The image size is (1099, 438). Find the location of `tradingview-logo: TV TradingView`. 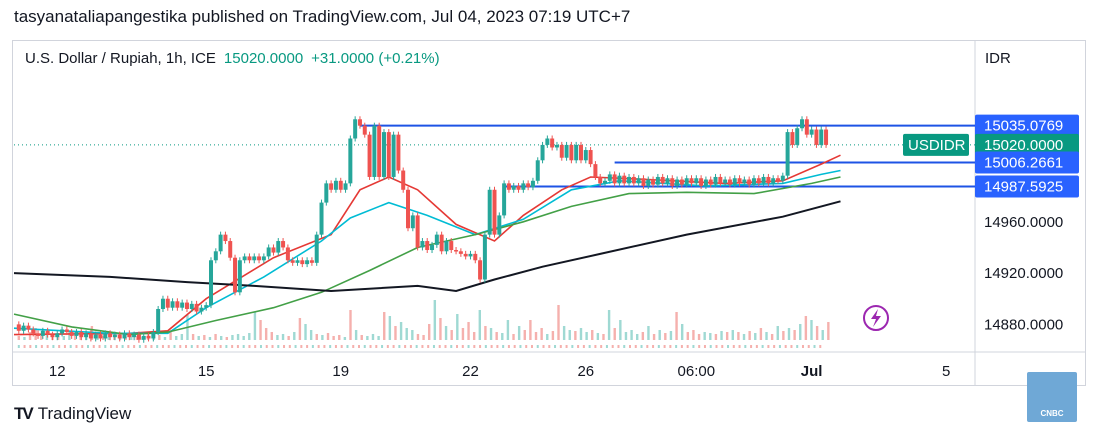

tradingview-logo: TV TradingView is located at coordinates (72, 414).